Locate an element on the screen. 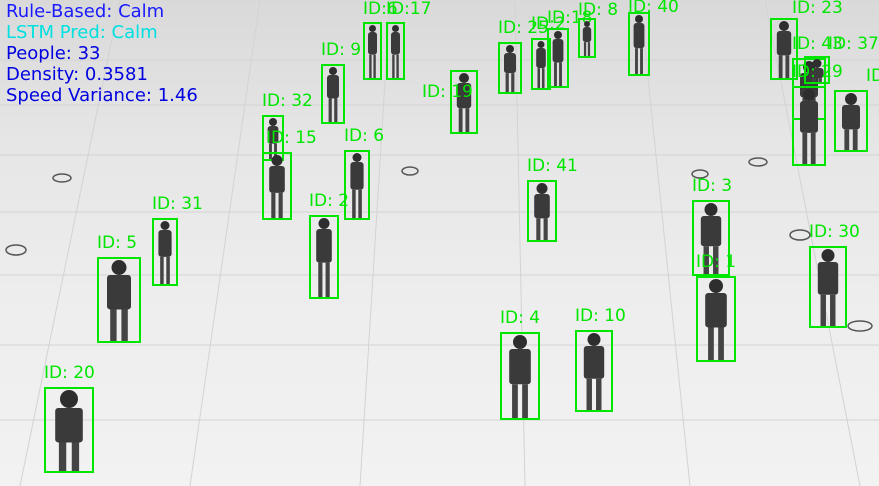 This screenshot has width=879, height=486. detection-id-label: ID: 40 is located at coordinates (653, 8).